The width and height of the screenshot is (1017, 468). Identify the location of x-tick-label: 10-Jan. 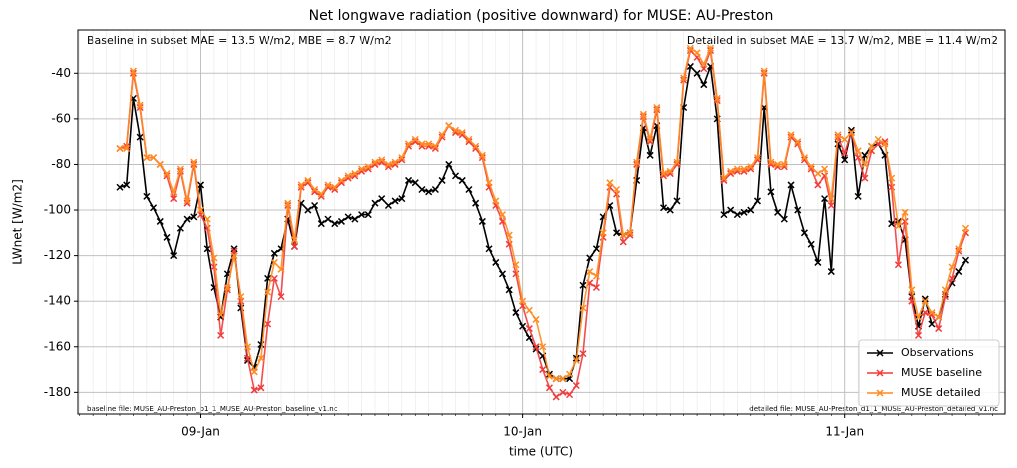
(522, 432).